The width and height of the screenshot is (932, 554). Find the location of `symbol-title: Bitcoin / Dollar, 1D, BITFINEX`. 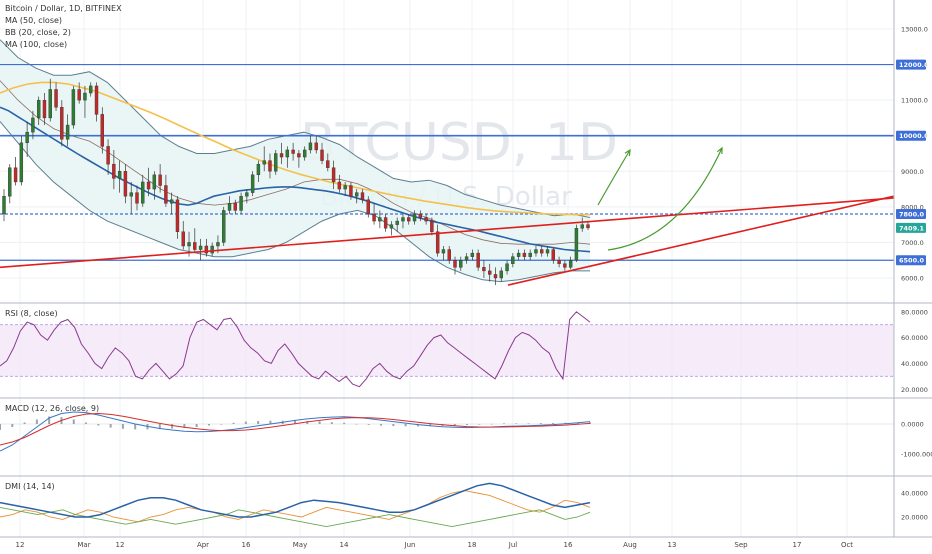

symbol-title: Bitcoin / Dollar, 1D, BITFINEX is located at coordinates (63, 8).